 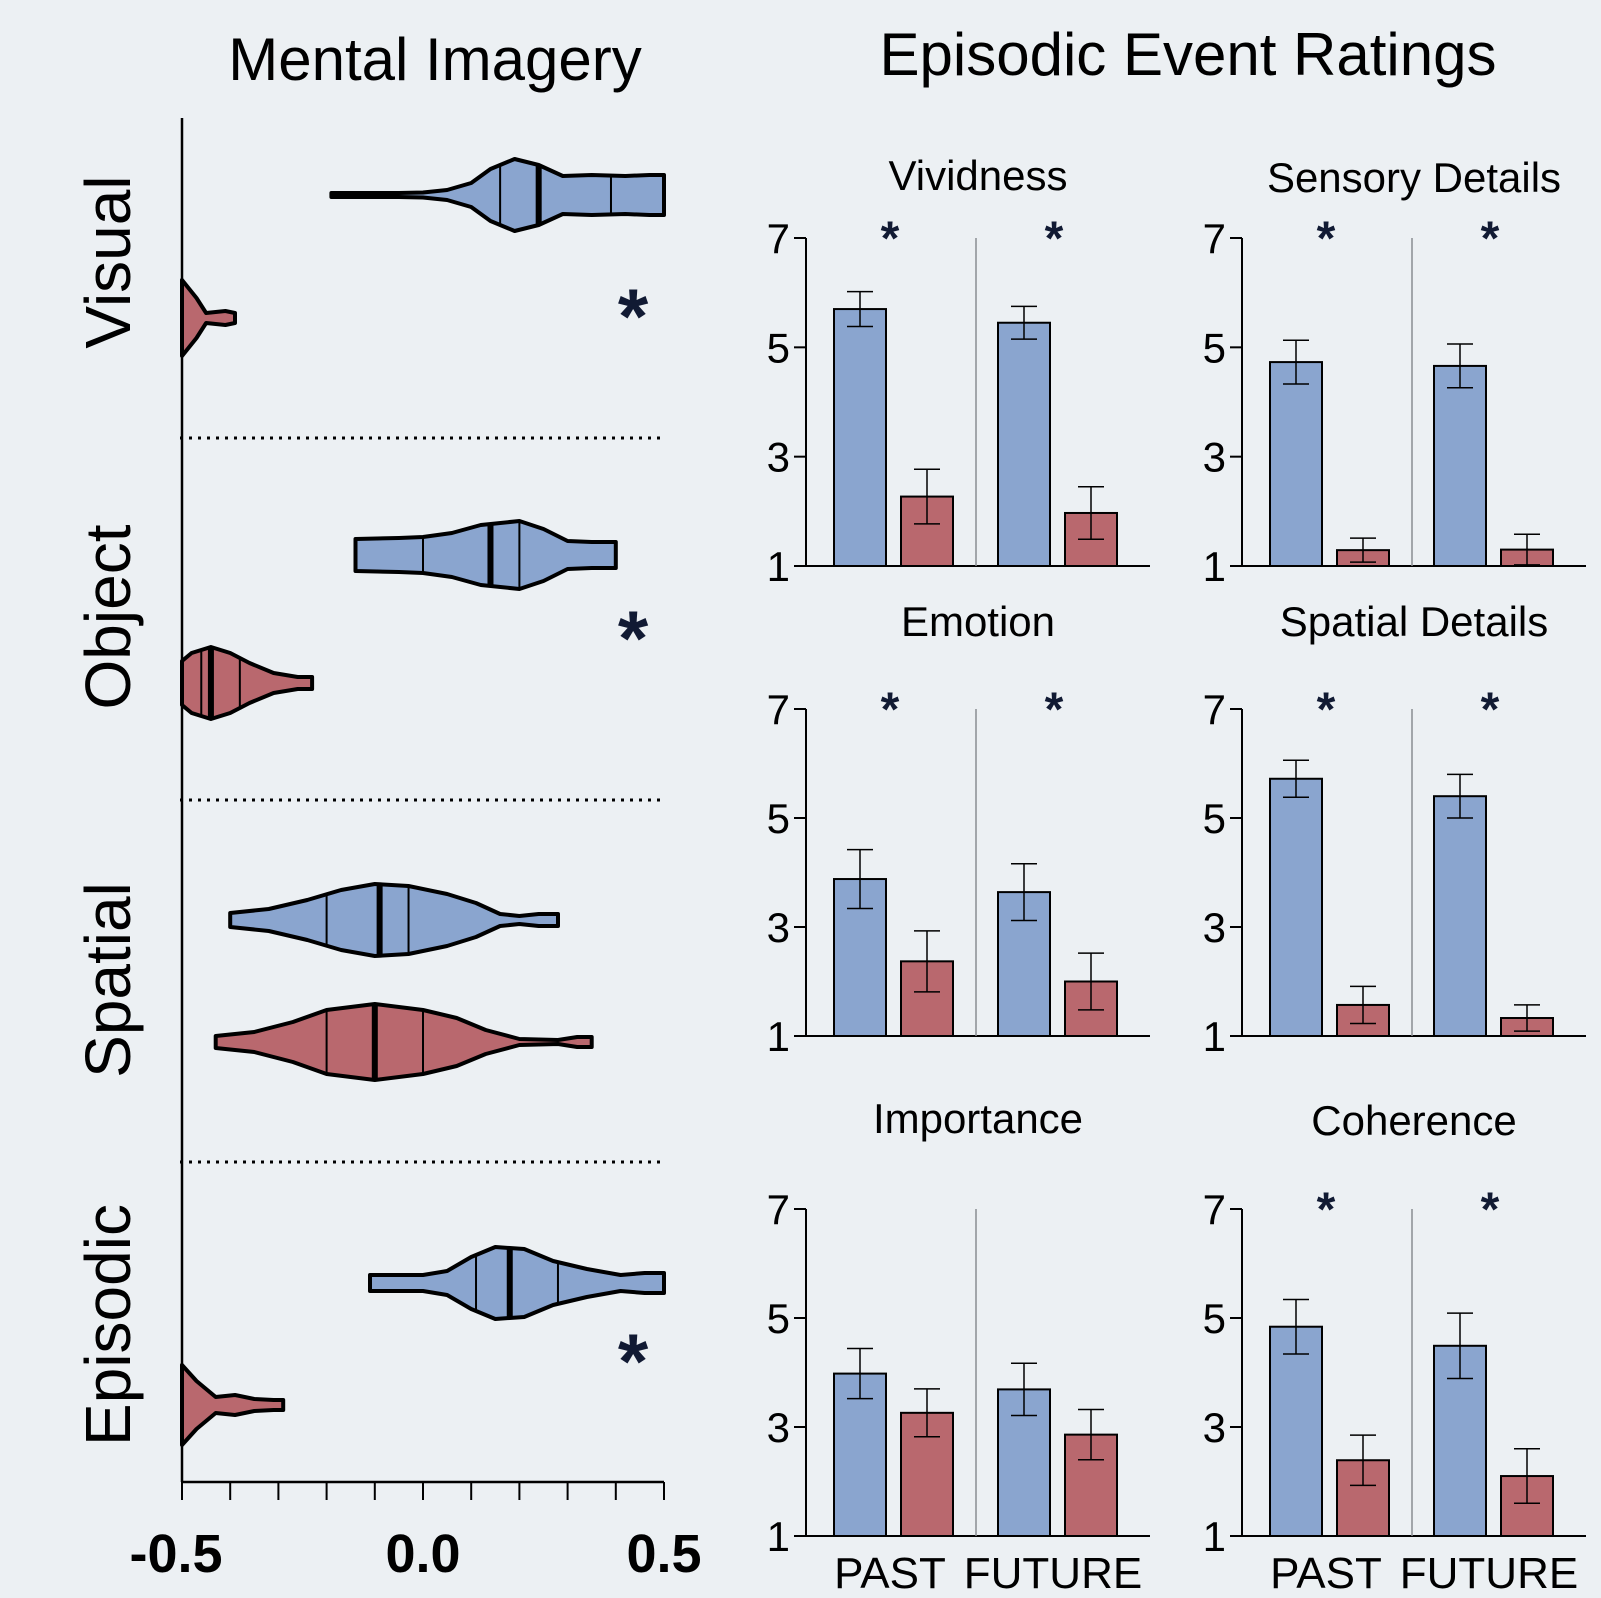 What do you see at coordinates (1394, 829) in the screenshot?
I see `panel-spatial-details: Spatial Details 1 3 5 7 * *` at bounding box center [1394, 829].